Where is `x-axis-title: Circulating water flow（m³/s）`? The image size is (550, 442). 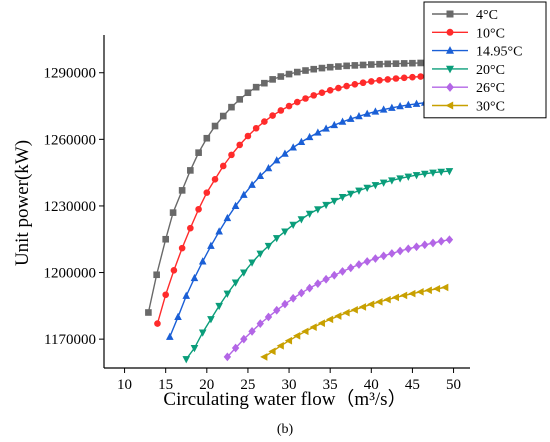
x-axis-title: Circulating water flow（m³/s） is located at coordinates (284, 399).